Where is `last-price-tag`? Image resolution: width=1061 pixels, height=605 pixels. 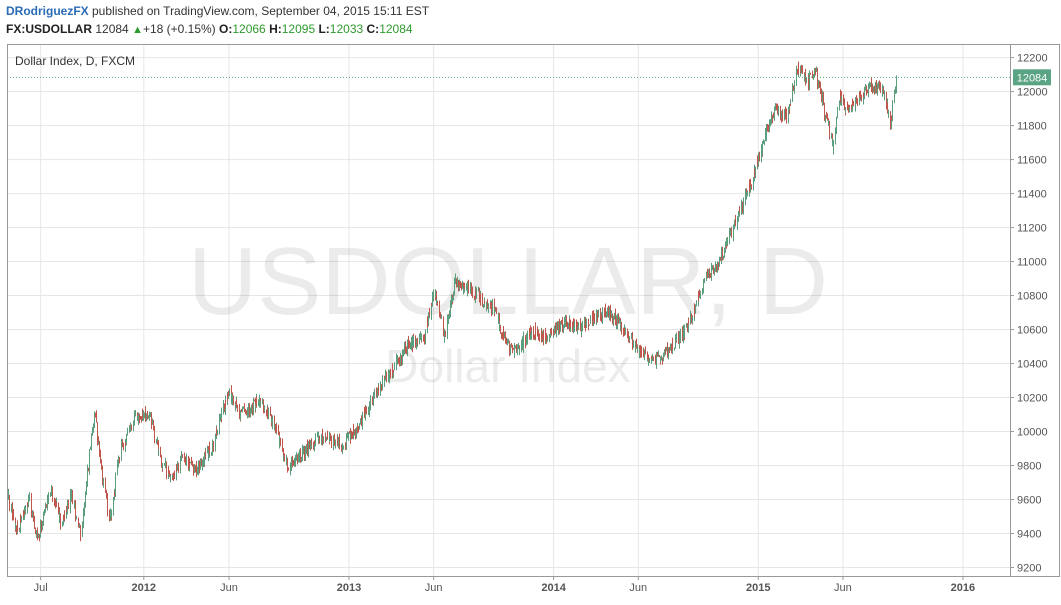 last-price-tag is located at coordinates (1032, 77).